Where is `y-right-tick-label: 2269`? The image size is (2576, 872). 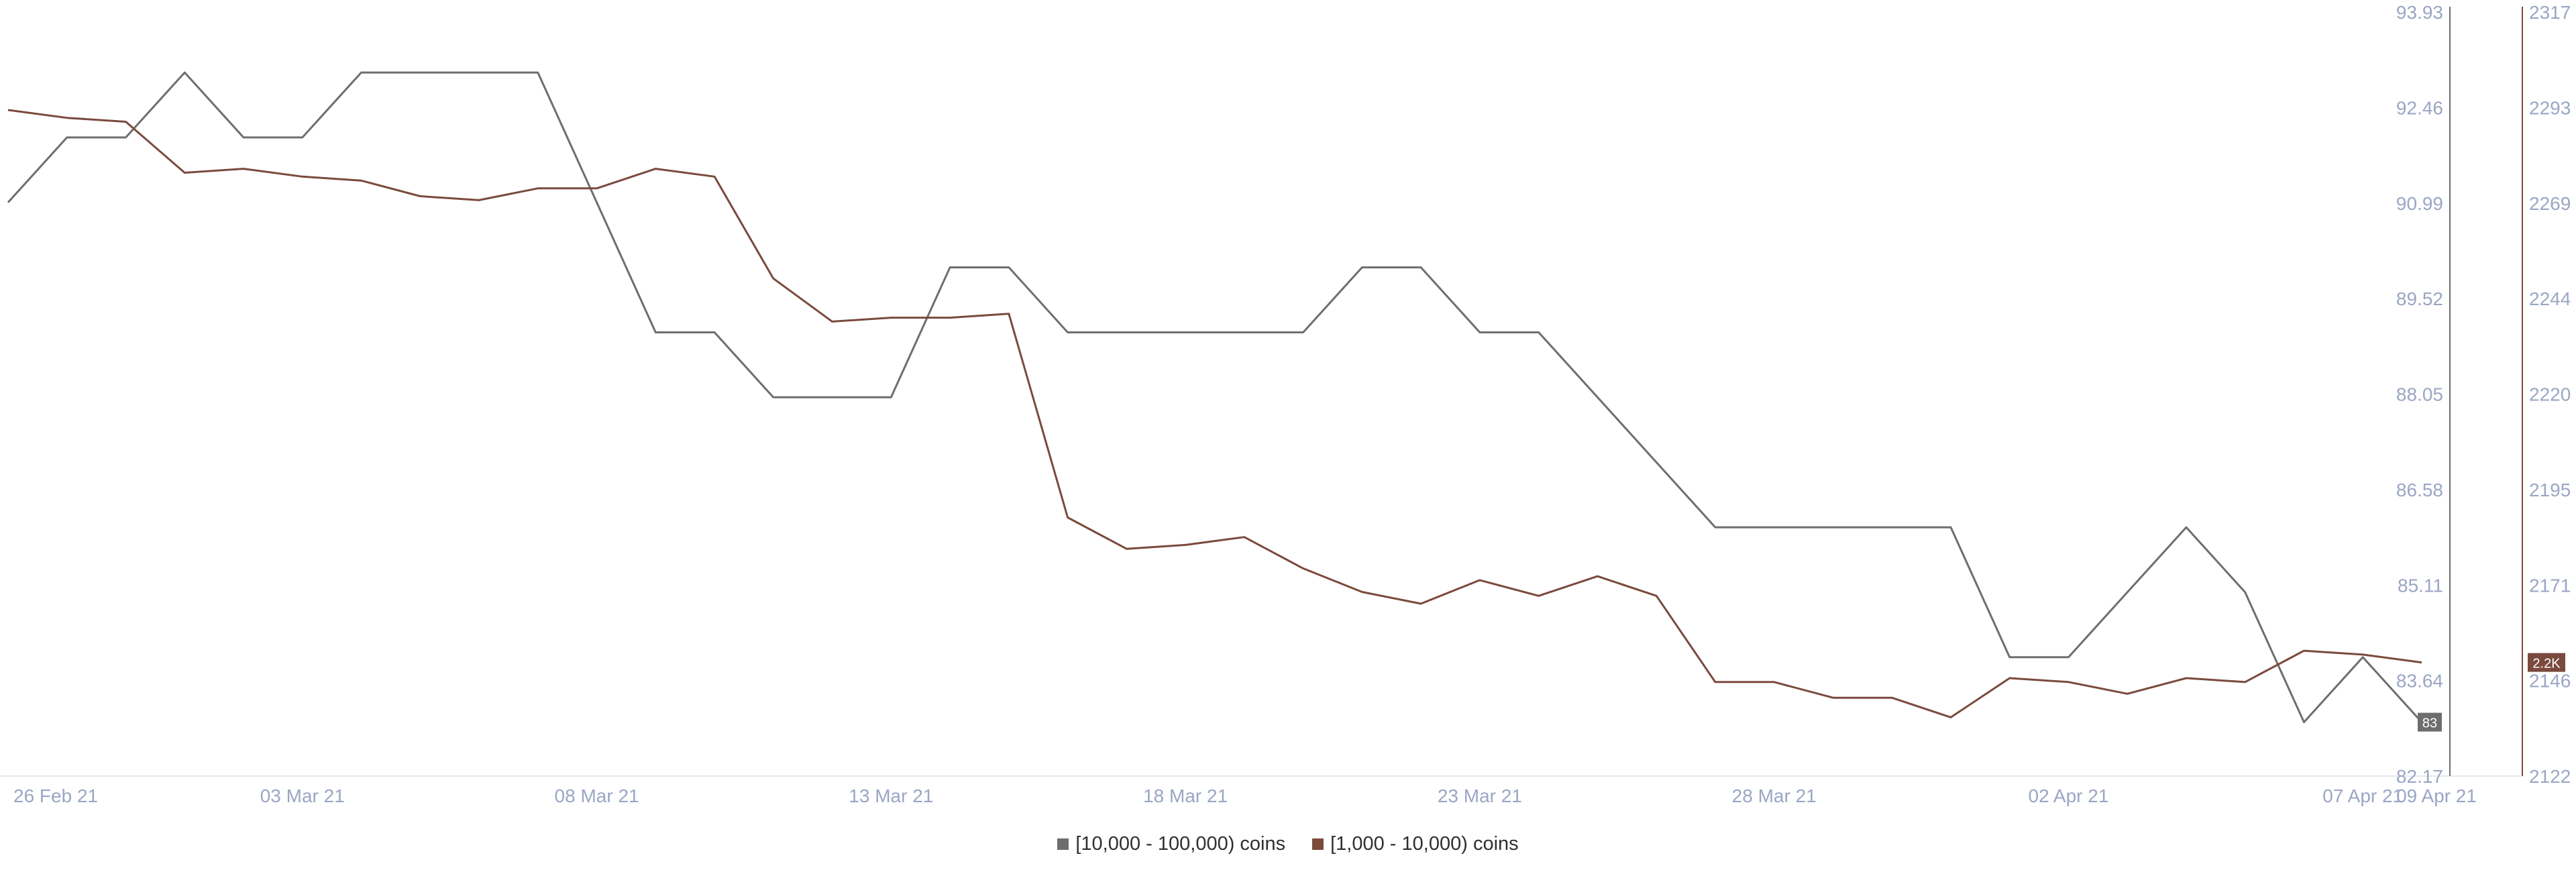
y-right-tick-label: 2269 is located at coordinates (2550, 203).